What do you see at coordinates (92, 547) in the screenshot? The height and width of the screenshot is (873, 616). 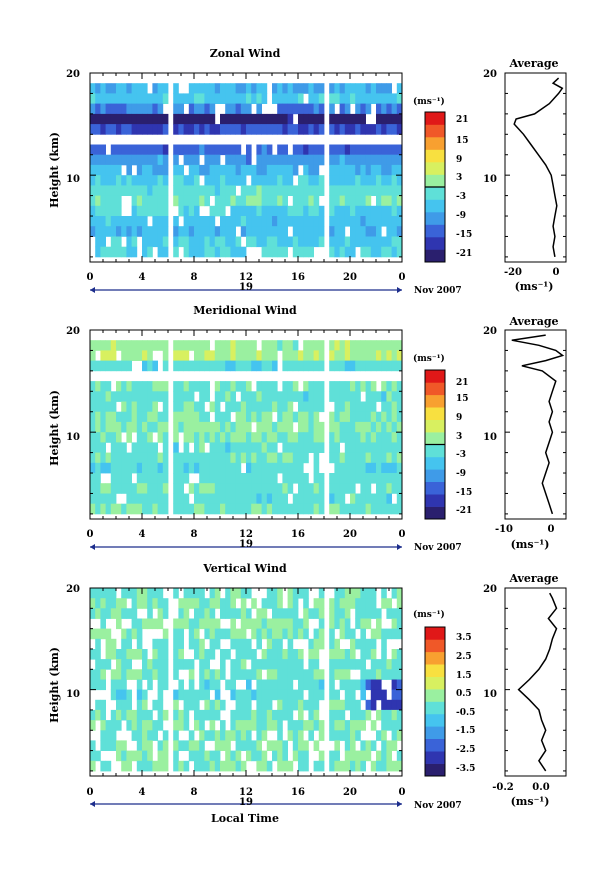 I see `day-span-arrow` at bounding box center [92, 547].